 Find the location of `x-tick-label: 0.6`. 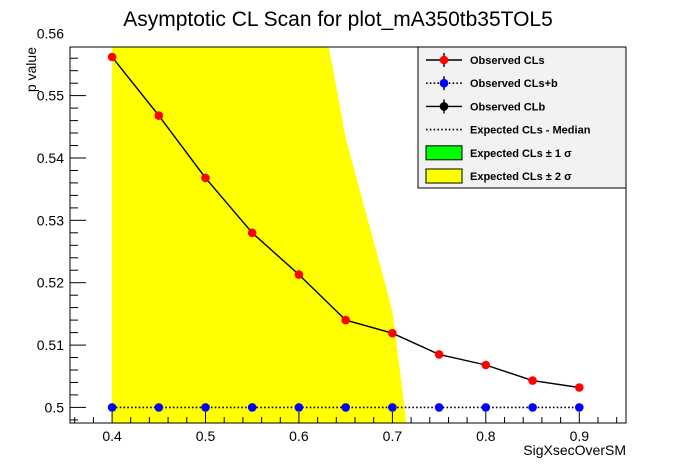

x-tick-label: 0.6 is located at coordinates (299, 436).